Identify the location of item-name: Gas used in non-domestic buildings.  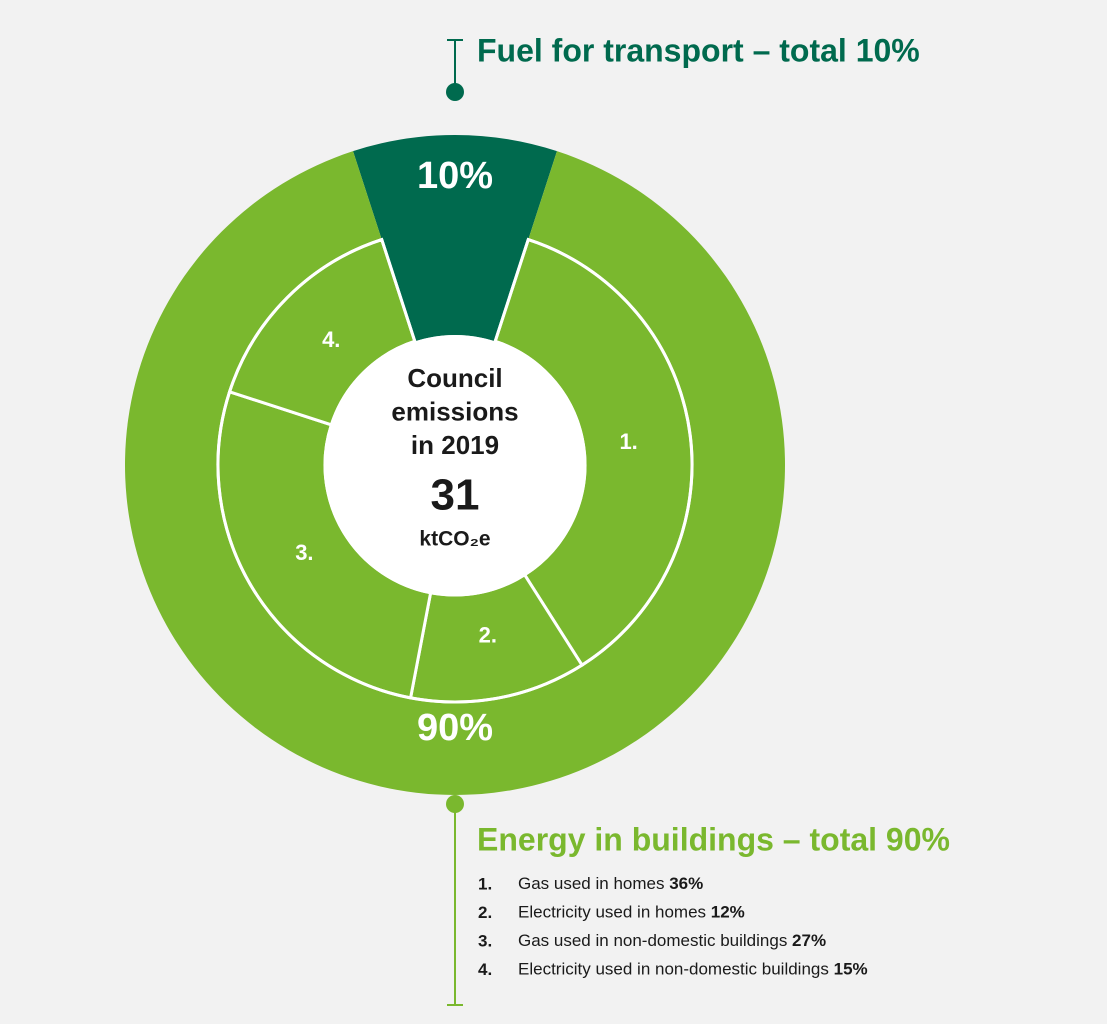
(655, 940).